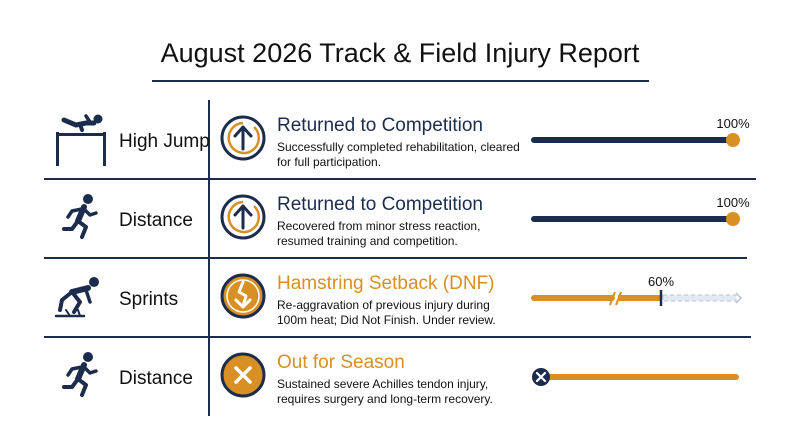 This screenshot has height=447, width=800. Describe the element at coordinates (76, 297) in the screenshot. I see `sprint-start-icon` at that location.